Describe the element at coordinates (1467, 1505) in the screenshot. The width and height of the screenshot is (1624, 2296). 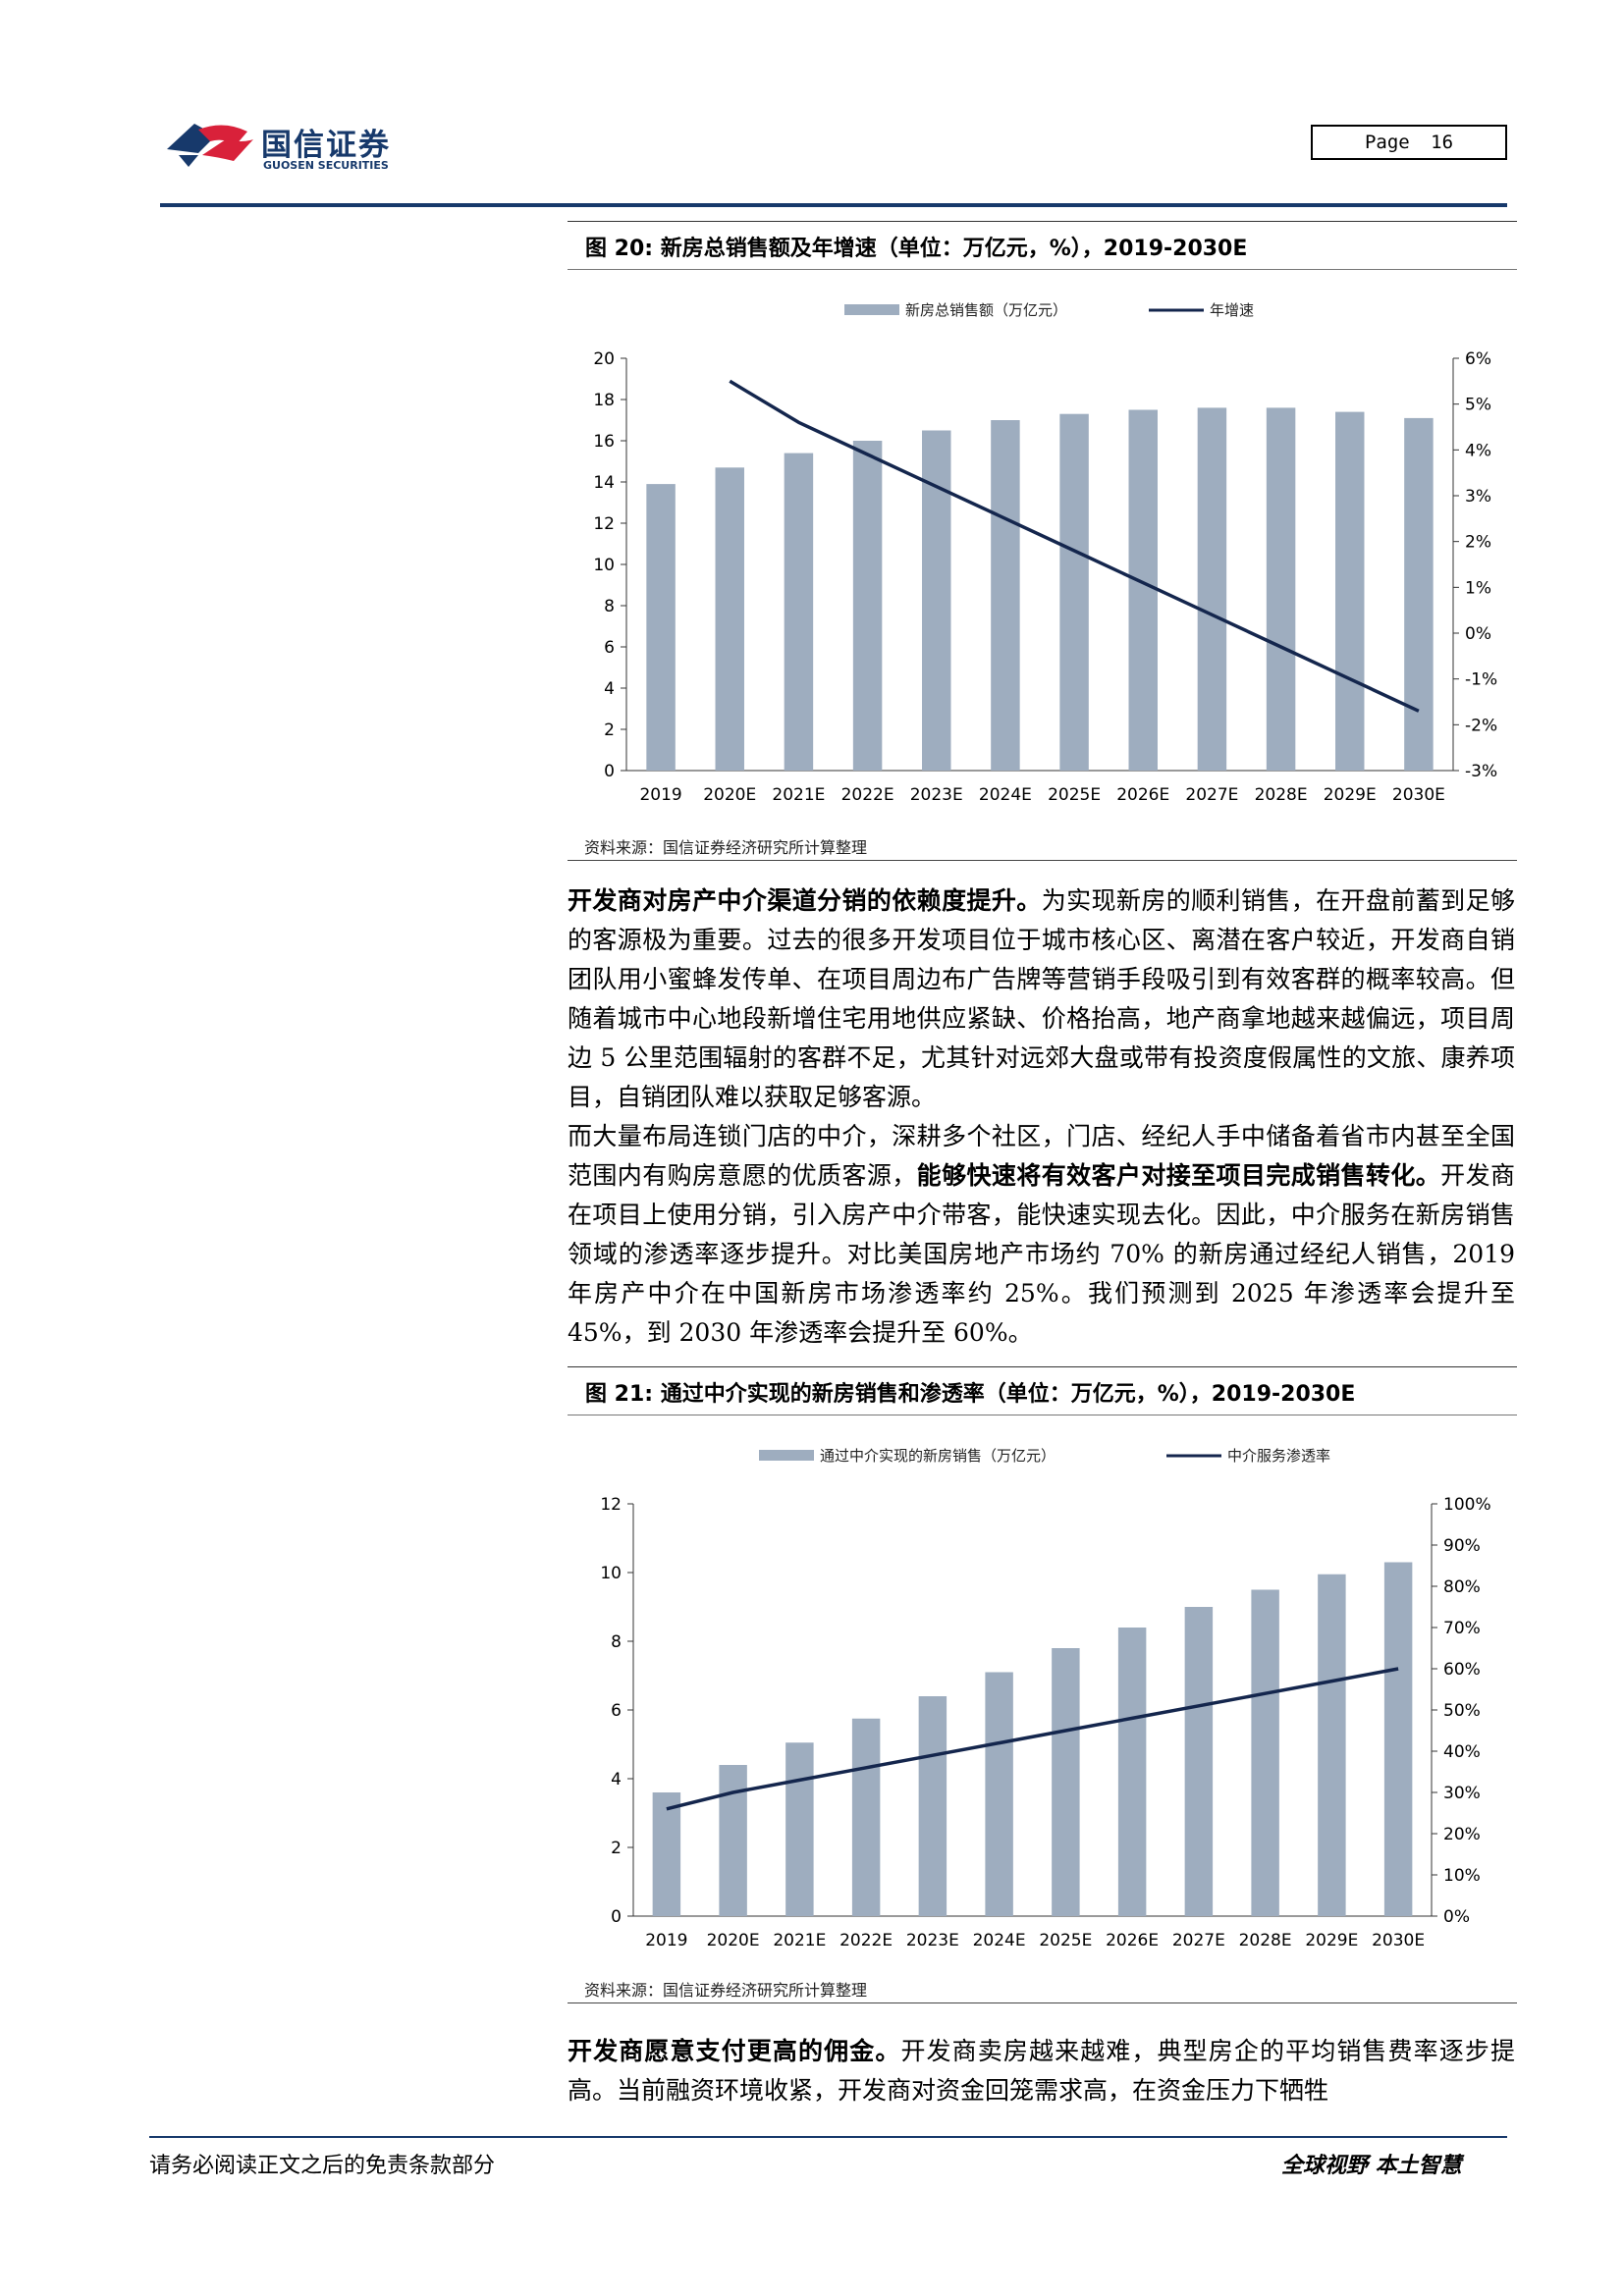
I see `fig21-right-tick-label: 100%` at that location.